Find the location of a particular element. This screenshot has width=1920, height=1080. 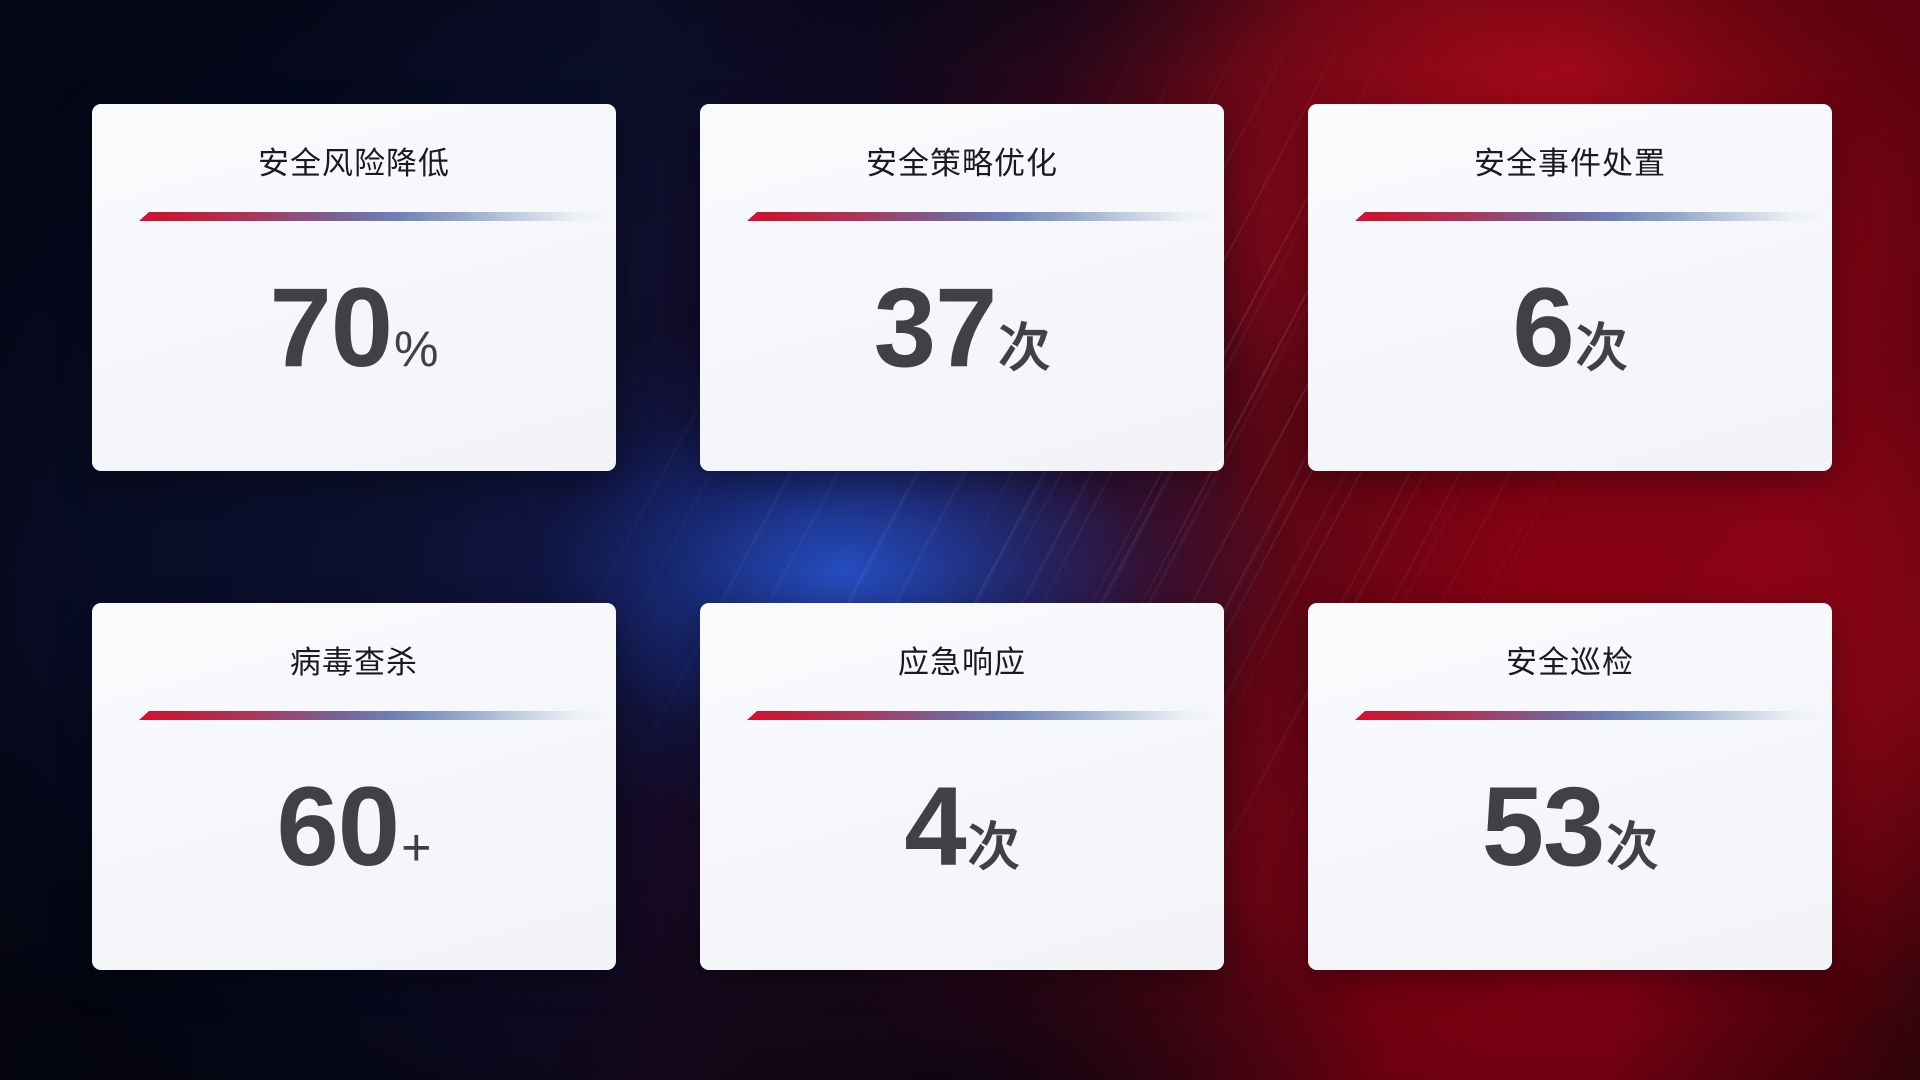

stat-card-title: 应急响应 is located at coordinates (962, 662).